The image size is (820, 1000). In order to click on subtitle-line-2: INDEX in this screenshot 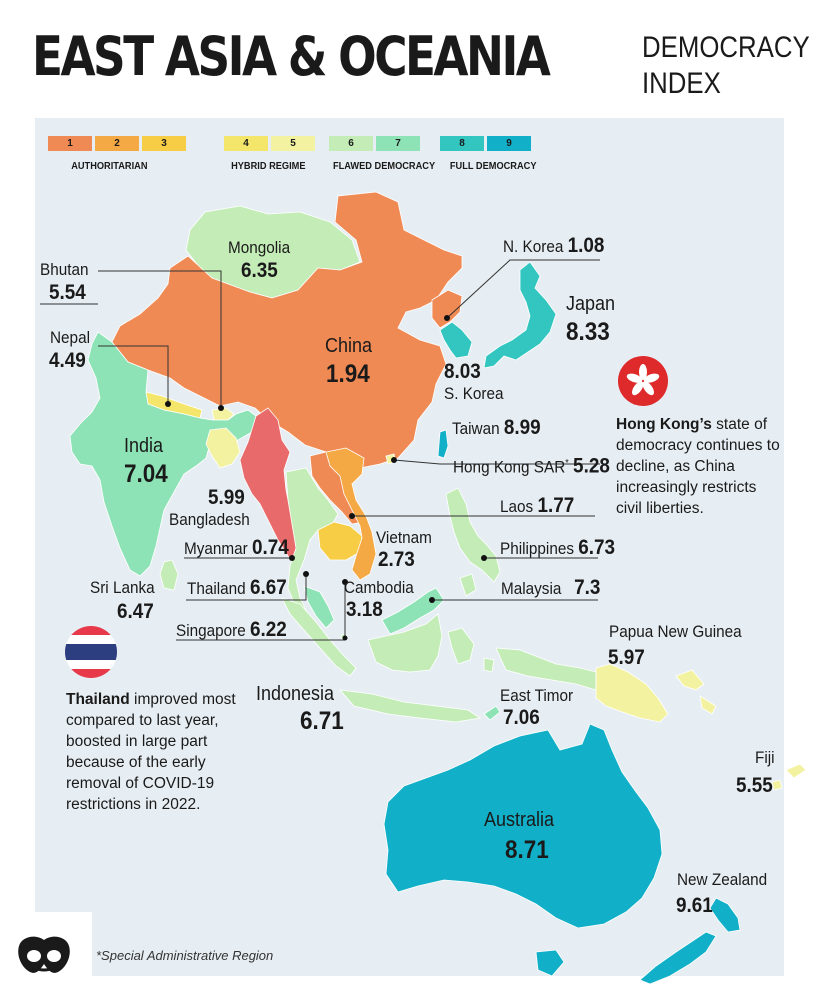, I will do `click(681, 83)`.